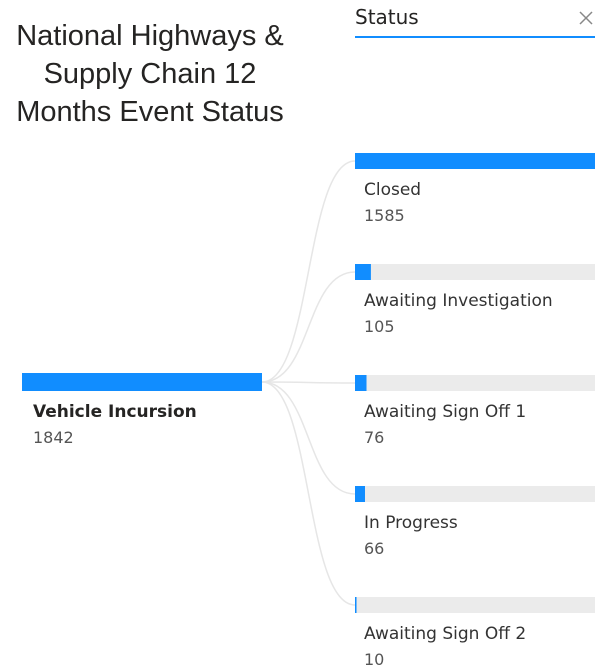 This screenshot has height=668, width=608. I want to click on node-value: 105, so click(379, 326).